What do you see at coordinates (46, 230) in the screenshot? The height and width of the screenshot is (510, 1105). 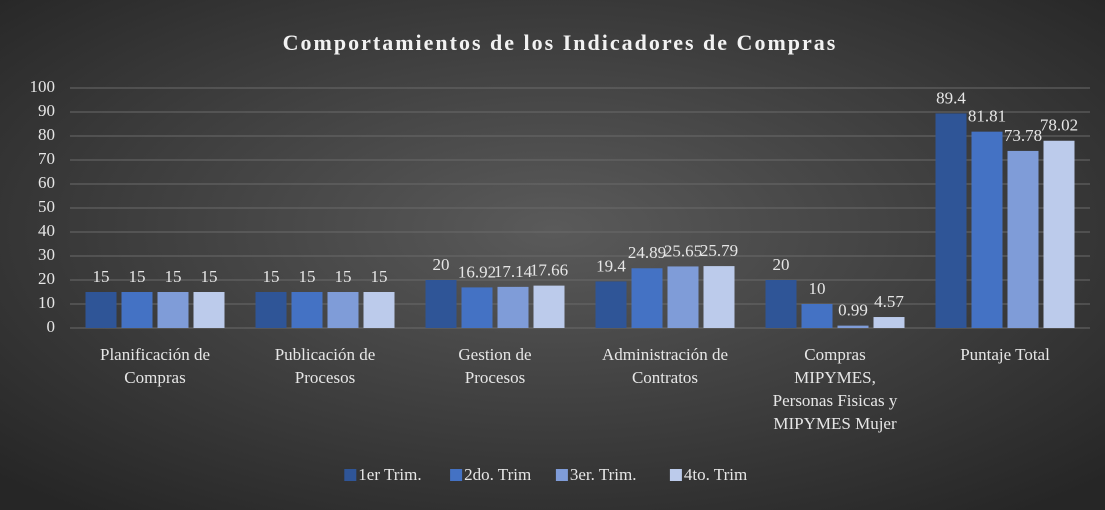 I see `y-tick-label: 40` at bounding box center [46, 230].